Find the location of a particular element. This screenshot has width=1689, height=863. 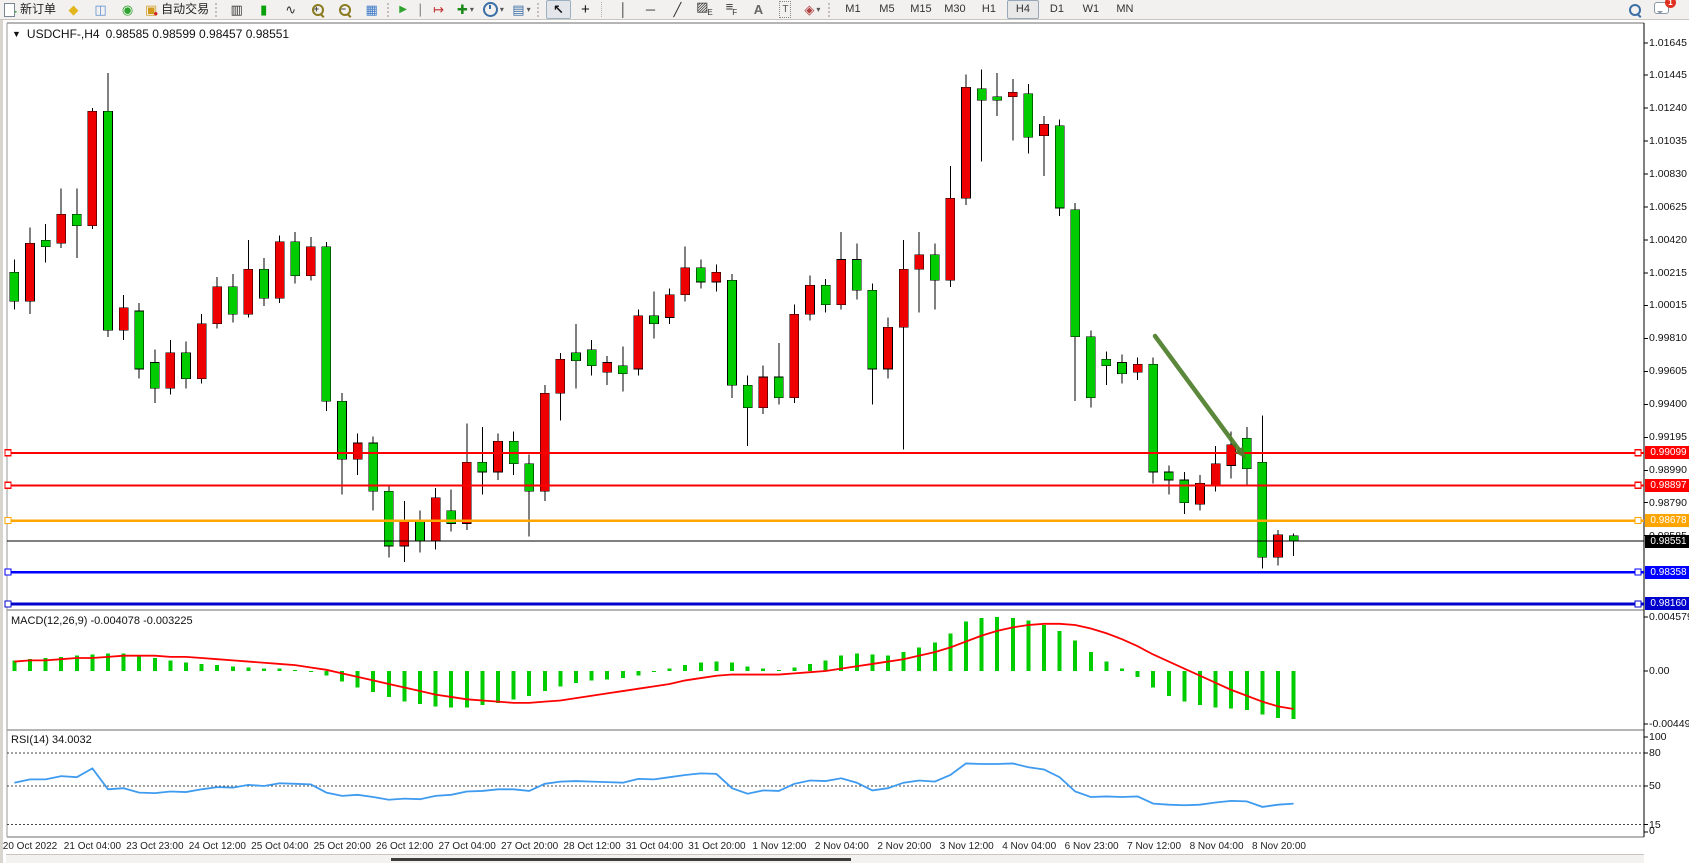

cursor-button: ↖ is located at coordinates (558, 9).